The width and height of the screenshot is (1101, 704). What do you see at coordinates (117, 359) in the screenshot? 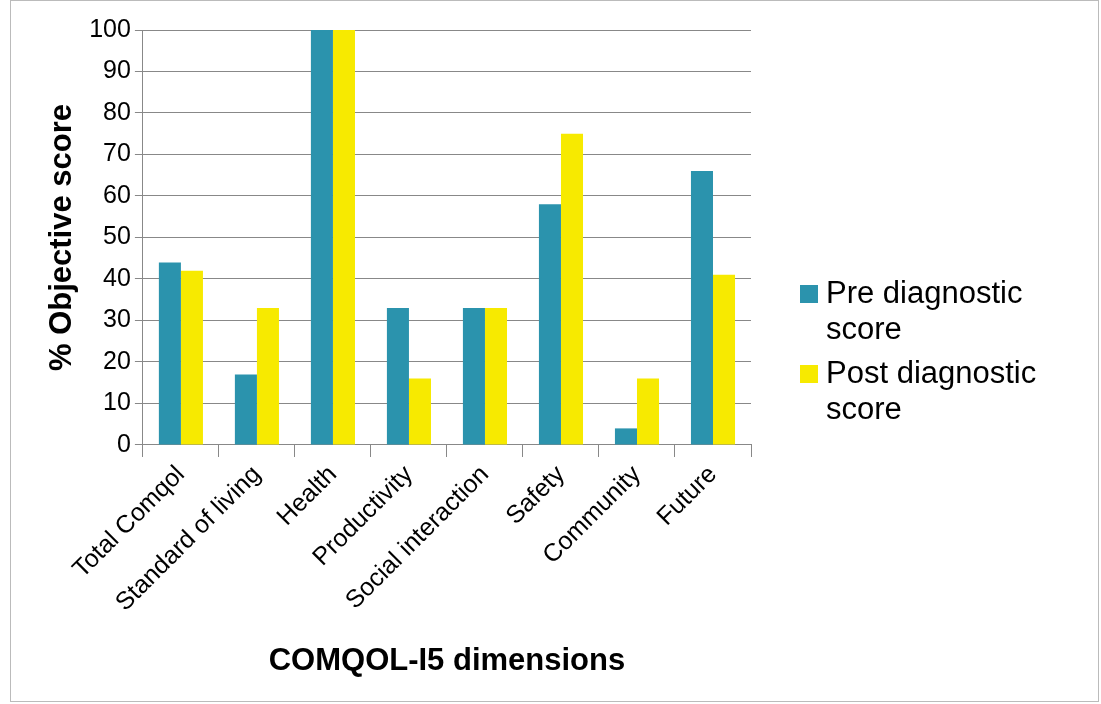
I see `y-tick-label: 20` at bounding box center [117, 359].